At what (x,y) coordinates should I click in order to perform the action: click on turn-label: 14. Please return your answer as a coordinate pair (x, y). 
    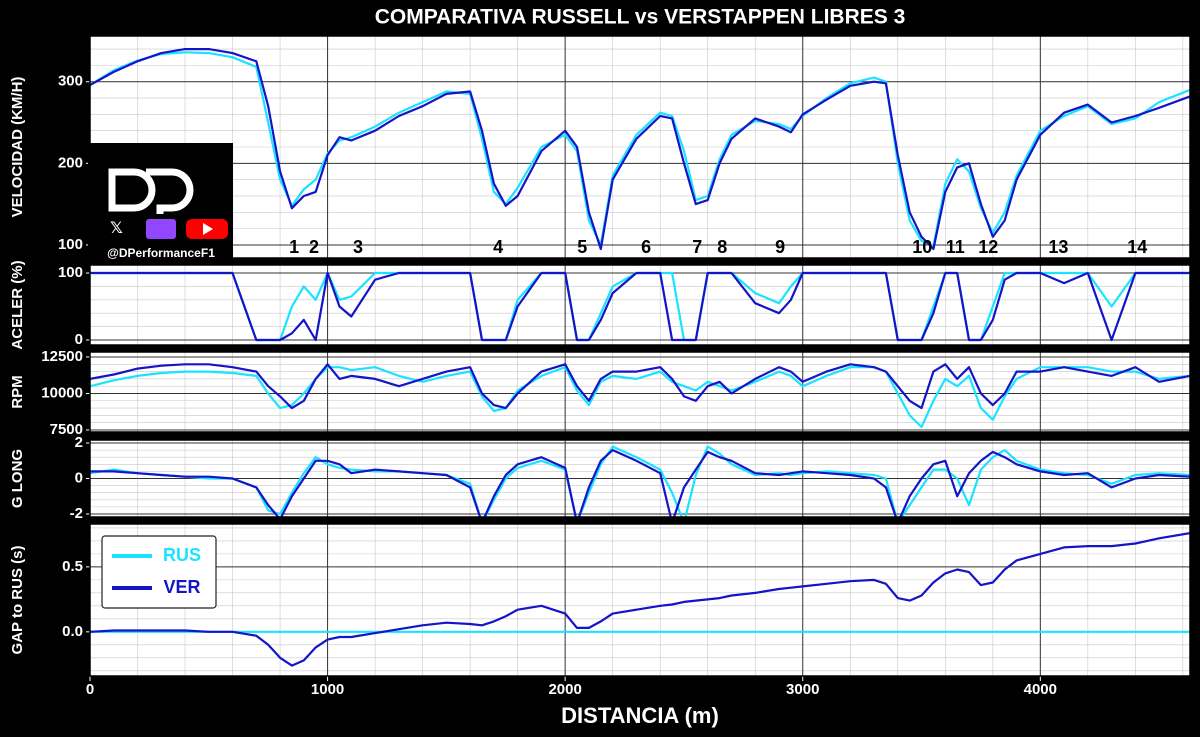
    Looking at the image, I should click on (1137, 247).